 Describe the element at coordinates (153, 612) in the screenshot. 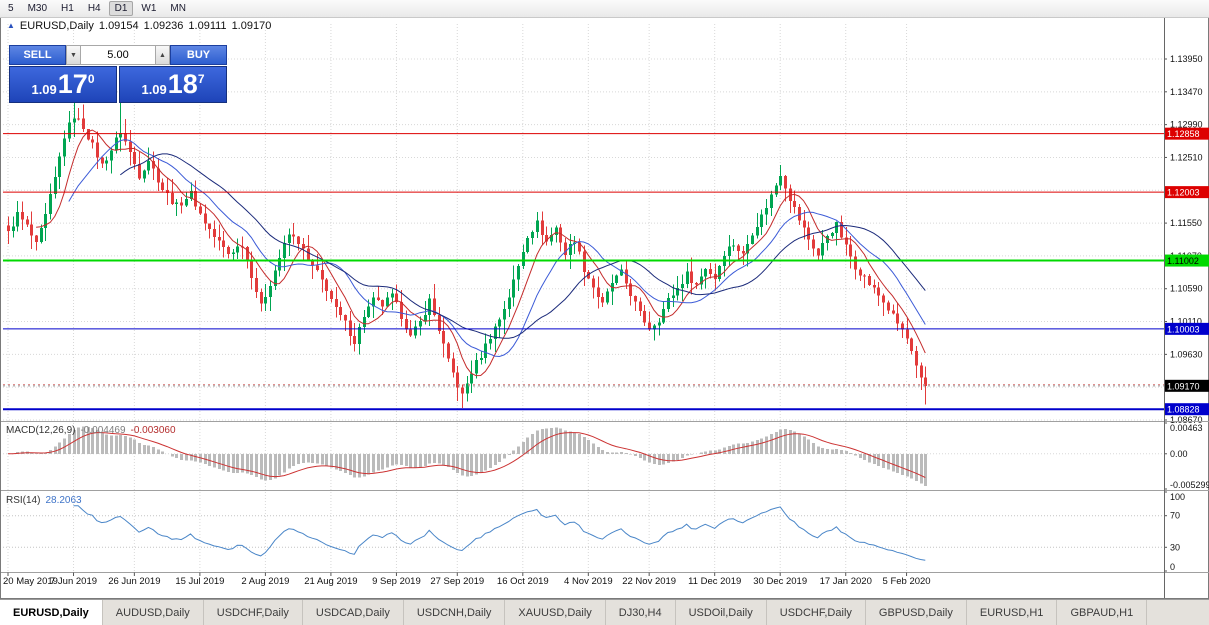

I see `chart-tab-1-audusd-daily: AUDUSD,Daily` at that location.